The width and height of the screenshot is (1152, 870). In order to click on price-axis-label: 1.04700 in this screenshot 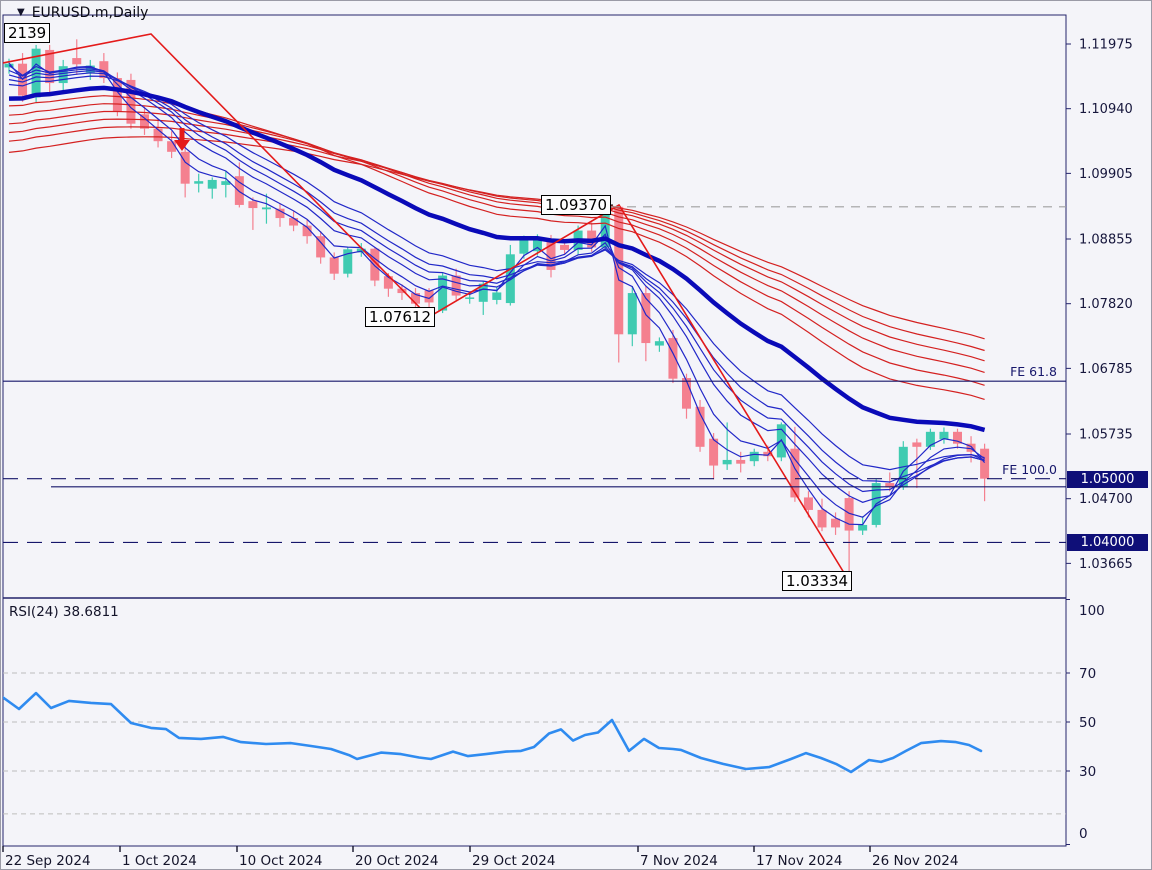, I will do `click(1106, 499)`.